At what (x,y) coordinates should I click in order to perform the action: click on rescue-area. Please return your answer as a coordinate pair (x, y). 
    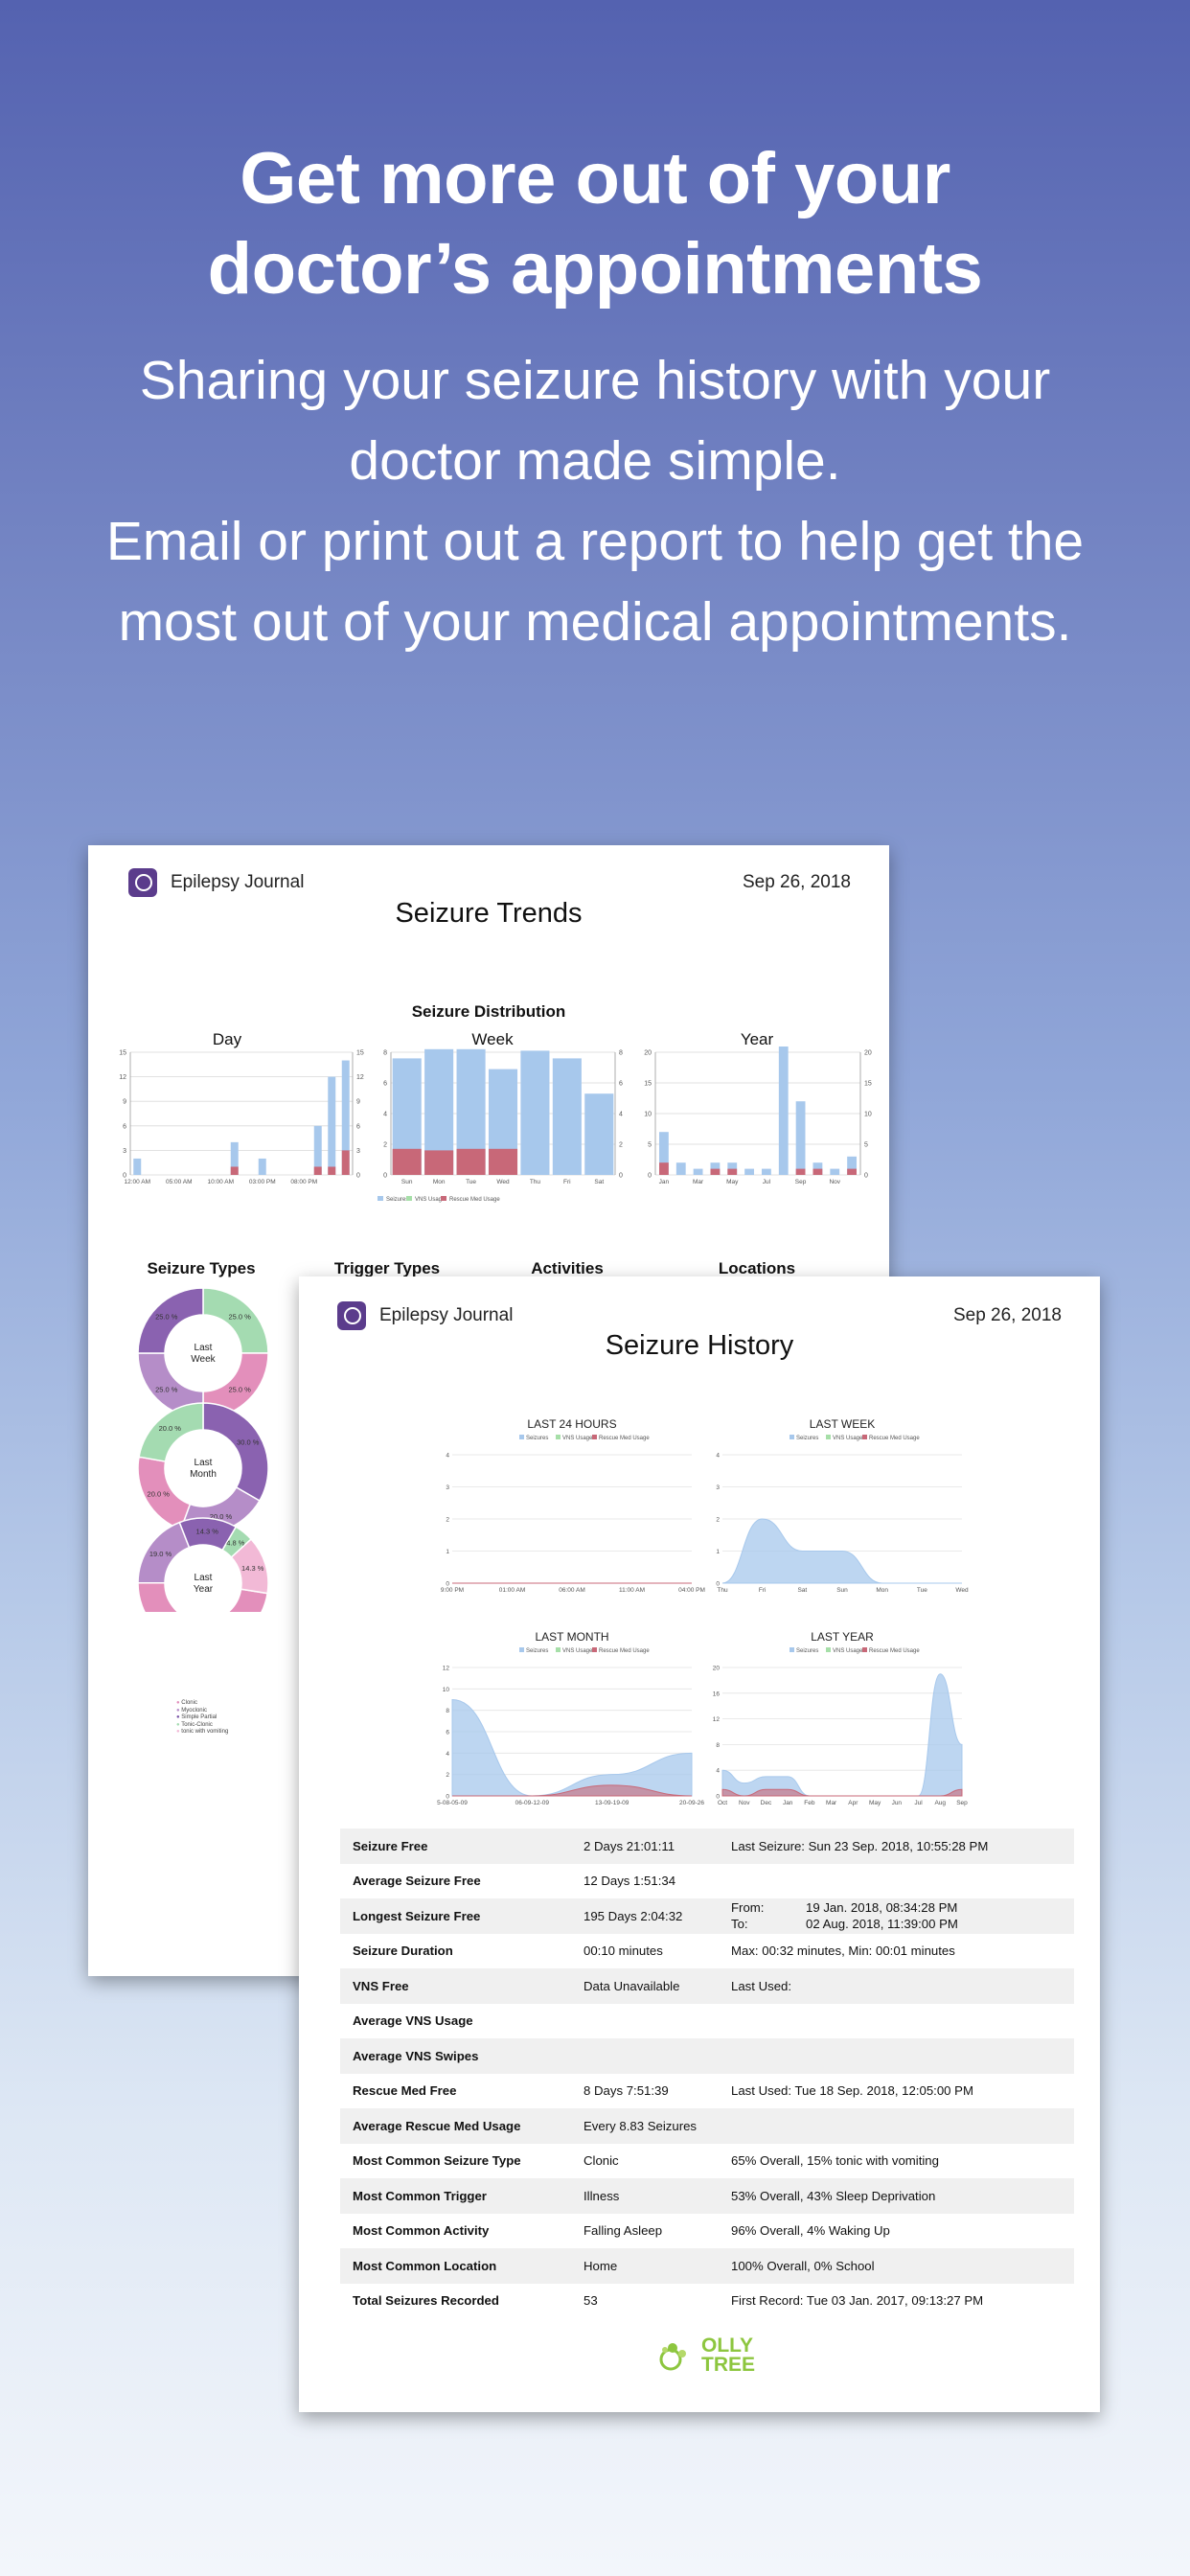
    Looking at the image, I should click on (842, 1792).